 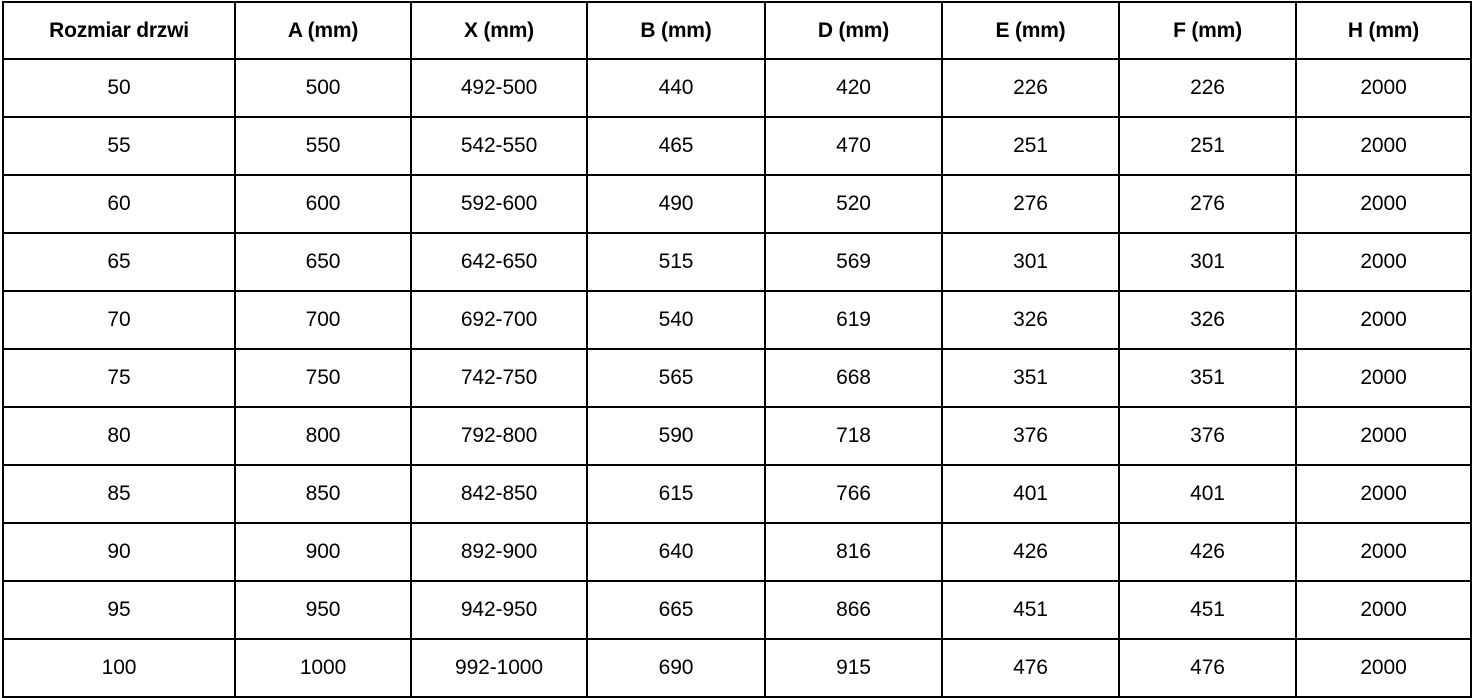 What do you see at coordinates (323, 320) in the screenshot?
I see `cell-a: 700` at bounding box center [323, 320].